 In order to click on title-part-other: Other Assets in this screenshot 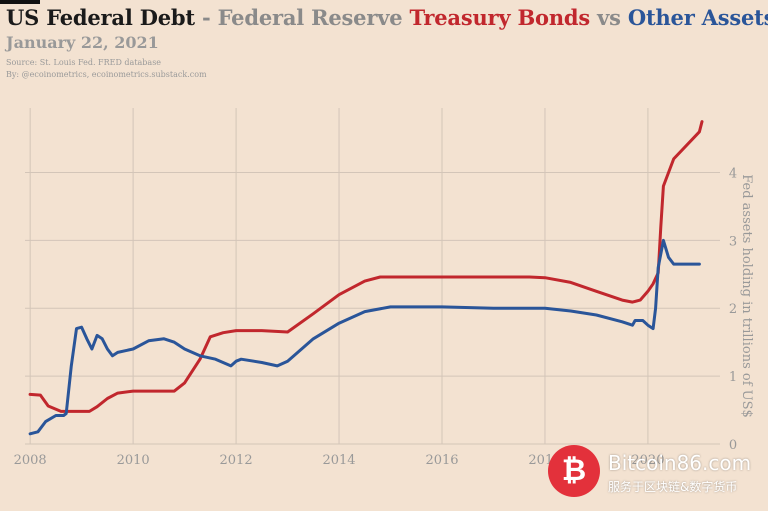, I will do `click(697, 17)`.